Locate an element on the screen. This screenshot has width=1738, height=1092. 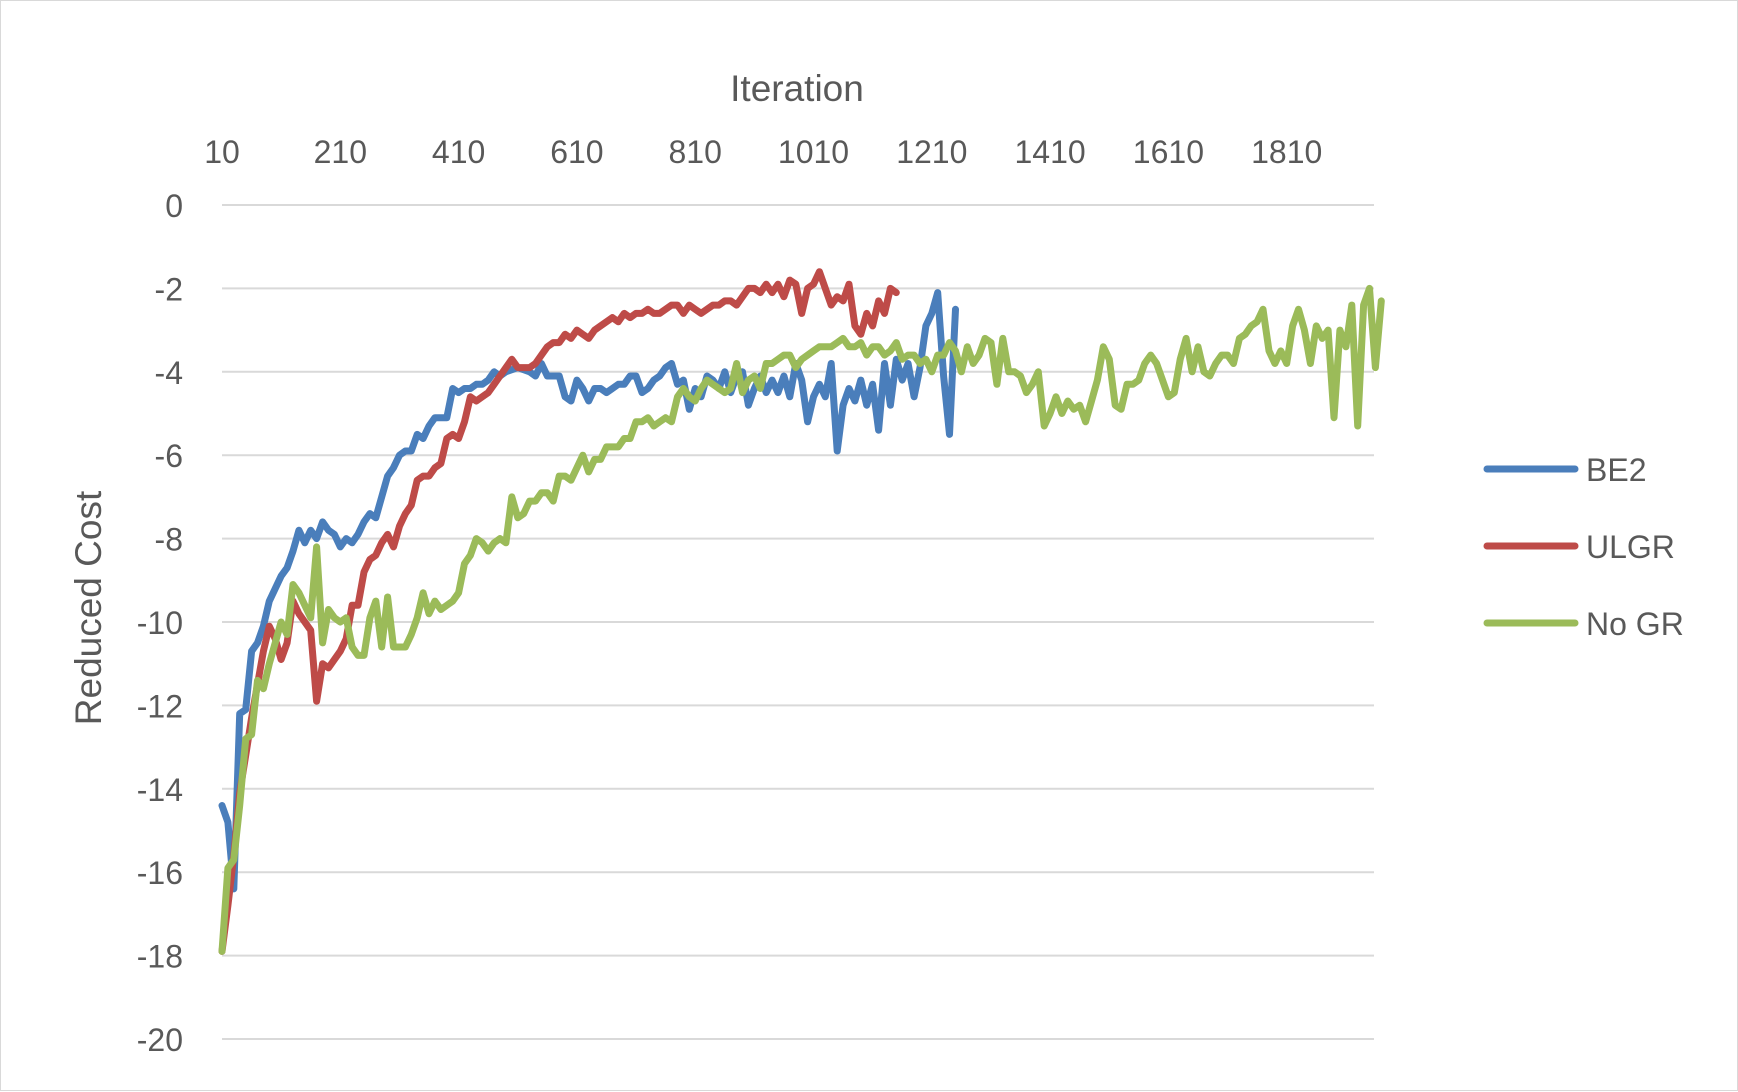
y-tick-label: 0 is located at coordinates (174, 206).